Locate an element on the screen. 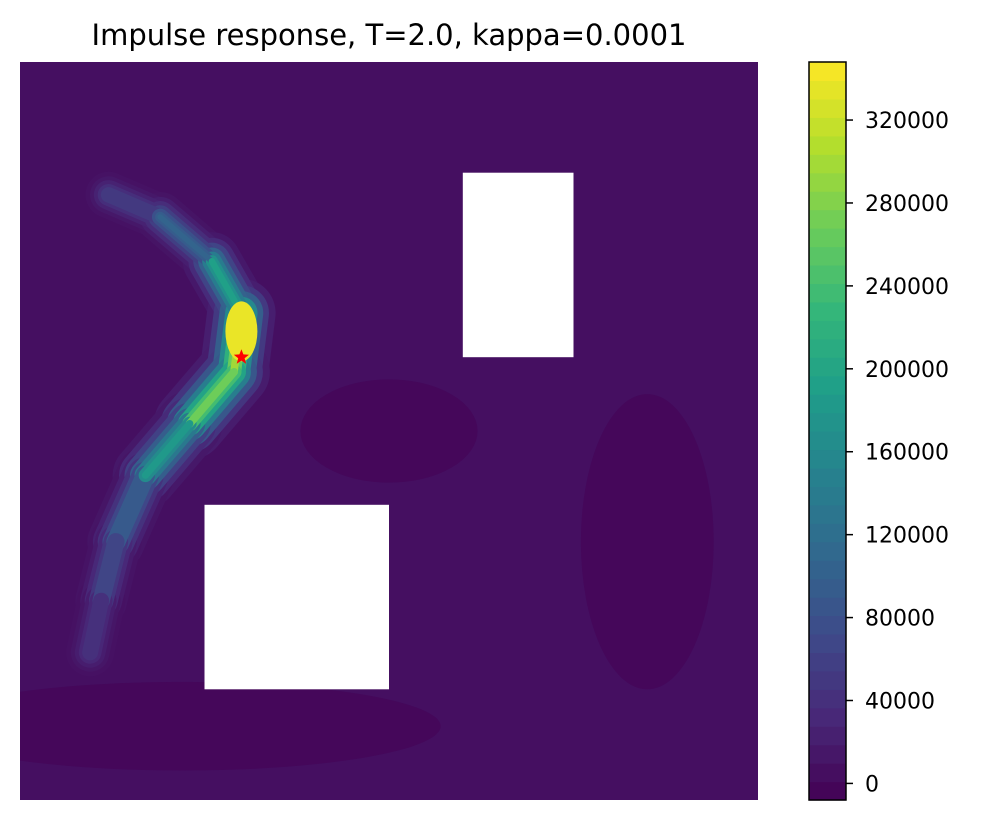 The image size is (991, 821). colorbar-tick-label: 280000 is located at coordinates (907, 204).